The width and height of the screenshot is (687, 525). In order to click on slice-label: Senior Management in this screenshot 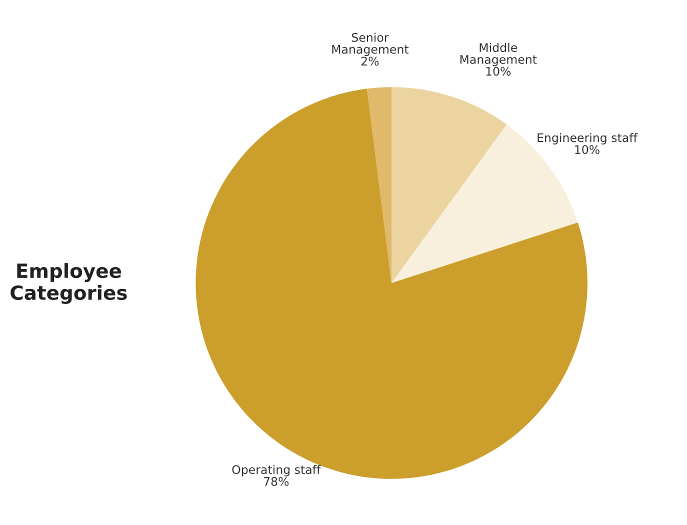, I will do `click(370, 44)`.